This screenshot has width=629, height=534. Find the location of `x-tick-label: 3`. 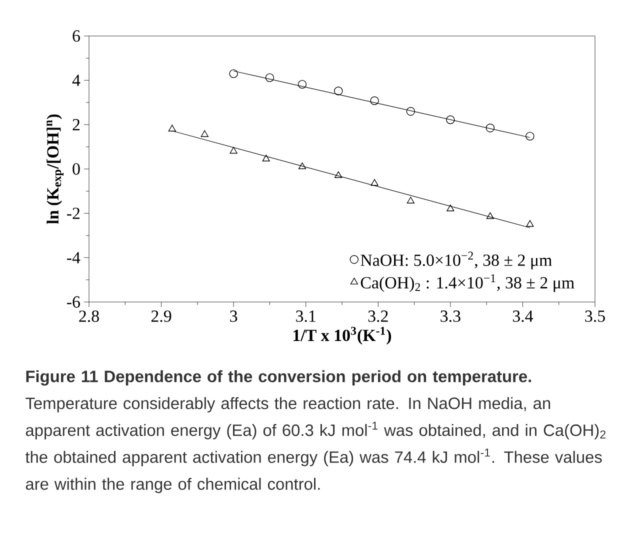

x-tick-label: 3 is located at coordinates (234, 316).